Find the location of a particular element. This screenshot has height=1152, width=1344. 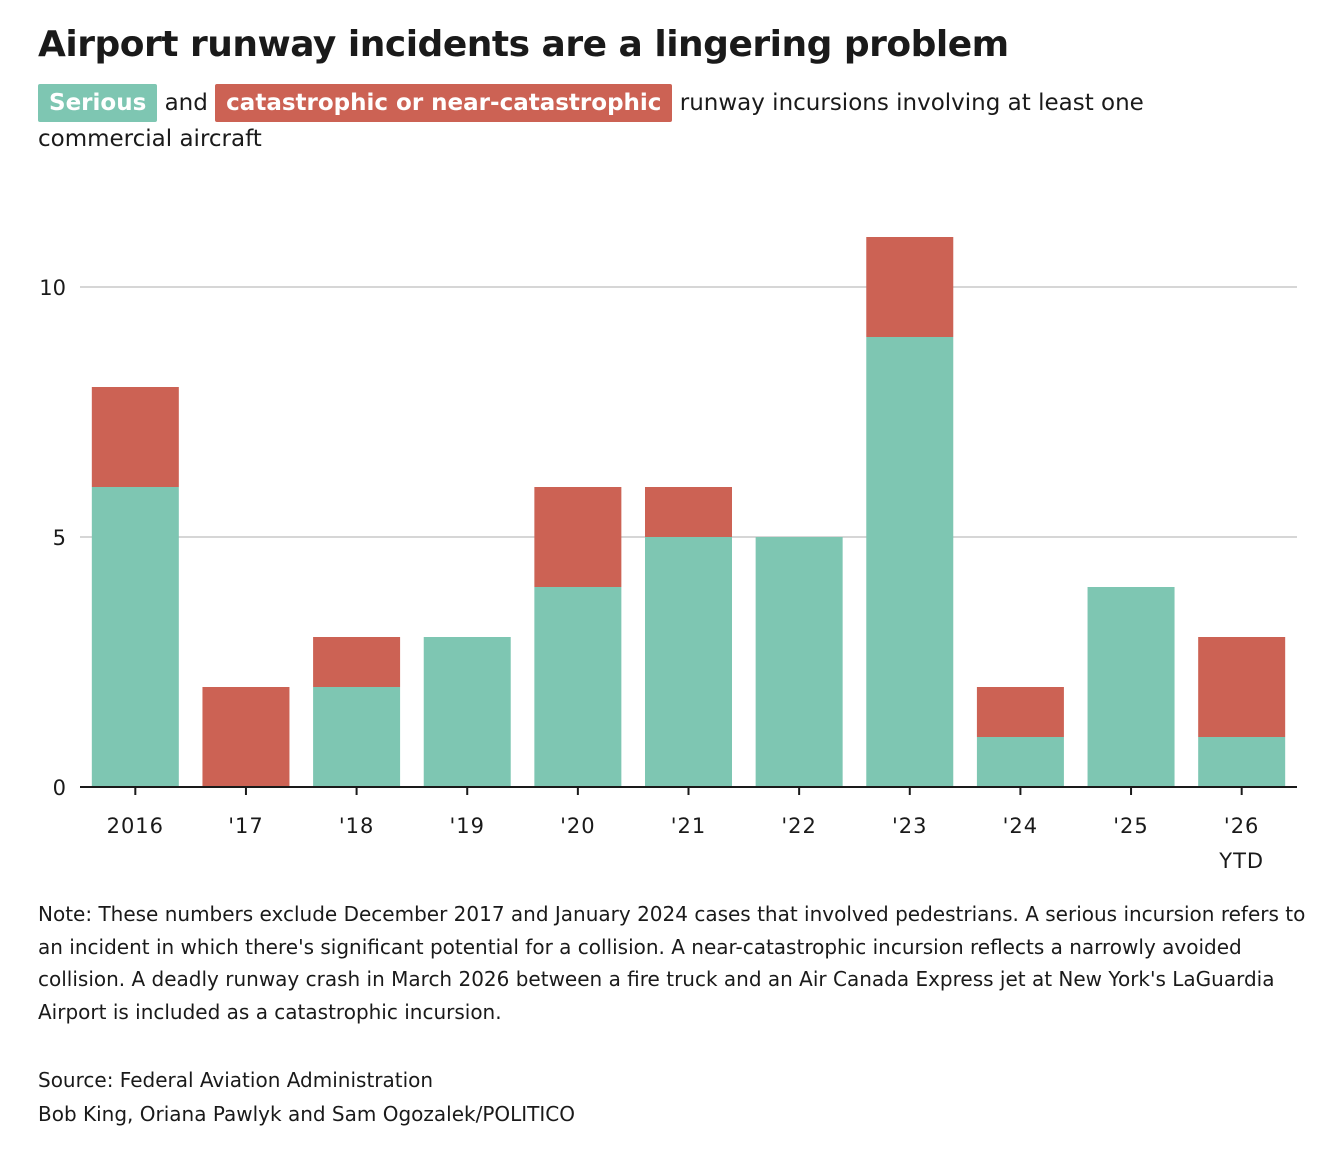

legend-serious: Serious is located at coordinates (98, 103).